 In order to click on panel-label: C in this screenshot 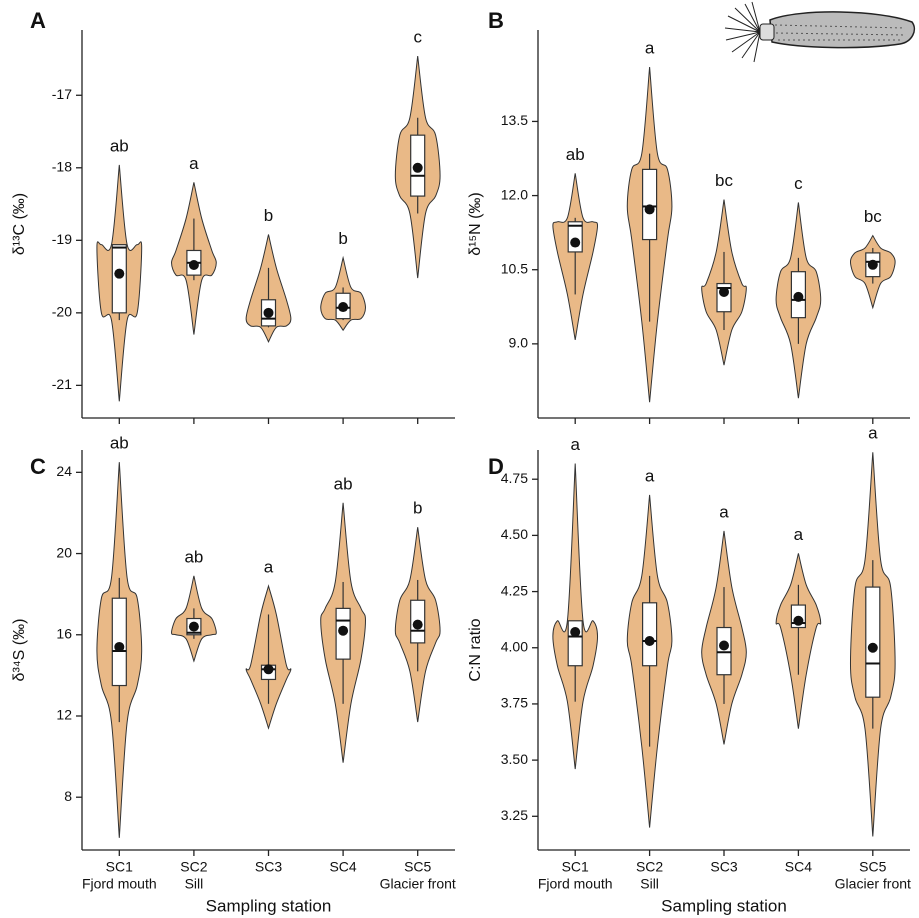, I will do `click(38, 466)`.